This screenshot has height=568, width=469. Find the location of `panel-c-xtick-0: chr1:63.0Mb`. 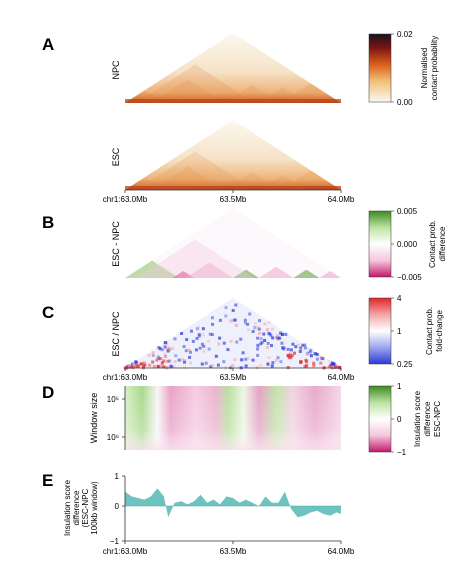

panel-c-xtick-0: chr1:63.0Mb is located at coordinates (125, 377).